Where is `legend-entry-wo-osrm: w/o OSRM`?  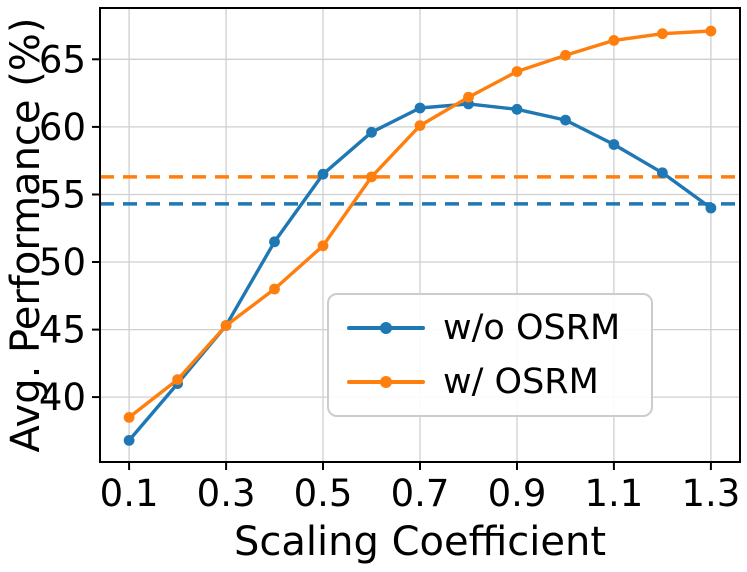
legend-entry-wo-osrm: w/o OSRM is located at coordinates (490, 328).